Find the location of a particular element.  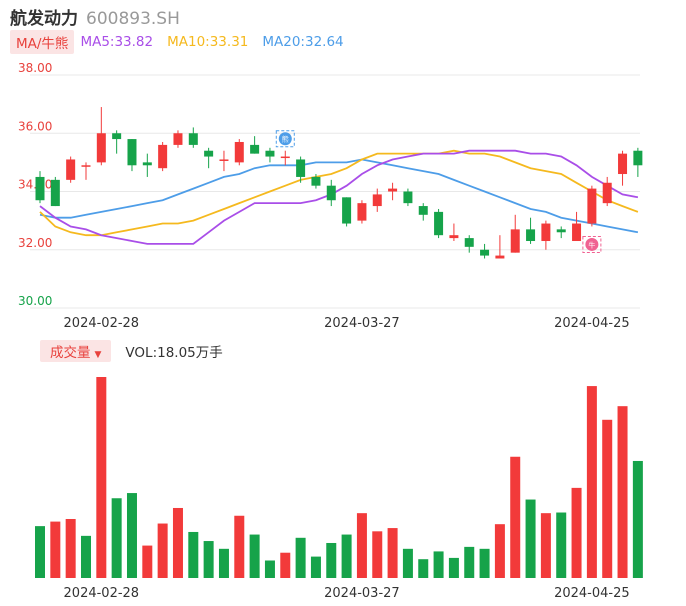

volume-indicator-select: 成交量 ▼ is located at coordinates (76, 351).